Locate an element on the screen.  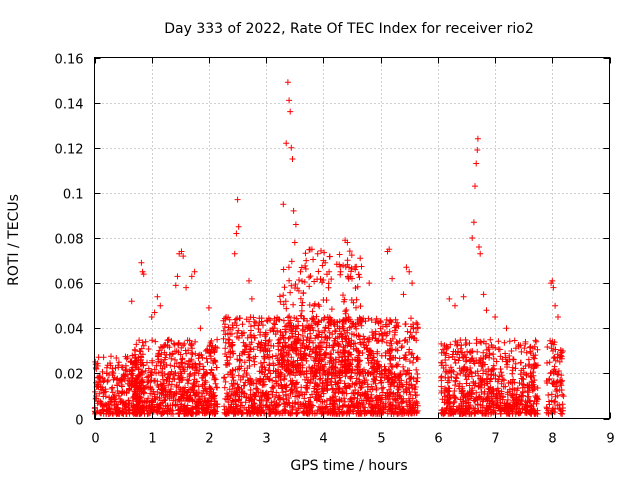
y-tick-label: 0.02 is located at coordinates (69, 375).